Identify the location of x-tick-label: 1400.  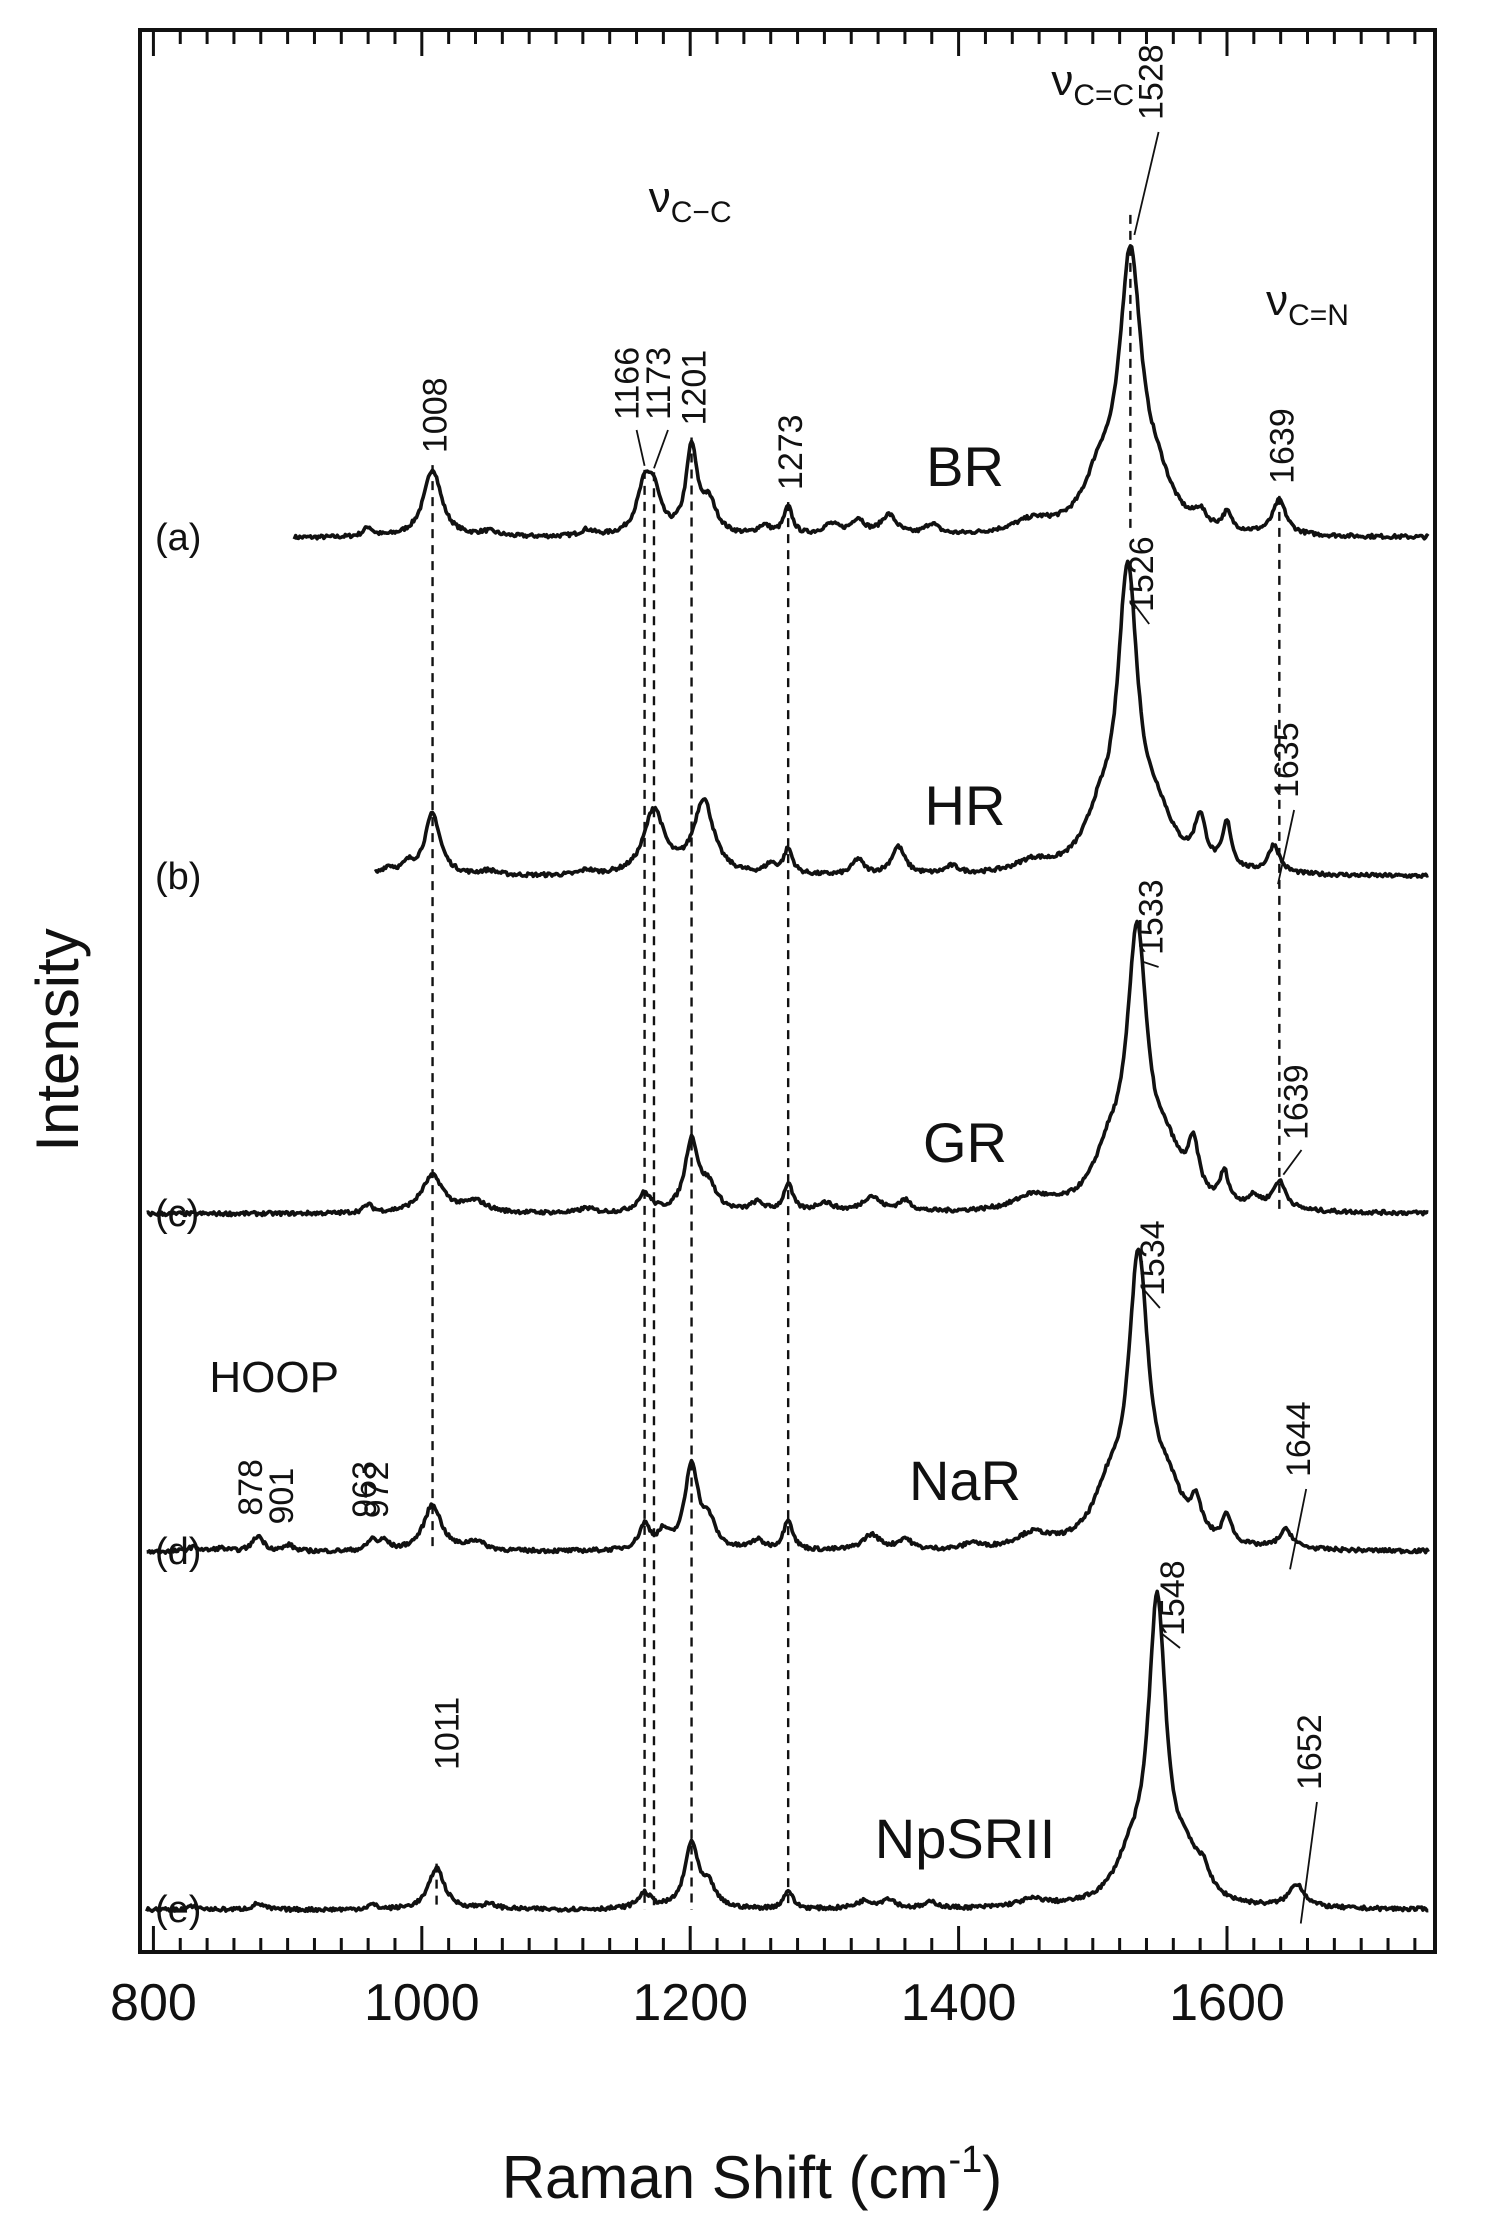
(959, 2003).